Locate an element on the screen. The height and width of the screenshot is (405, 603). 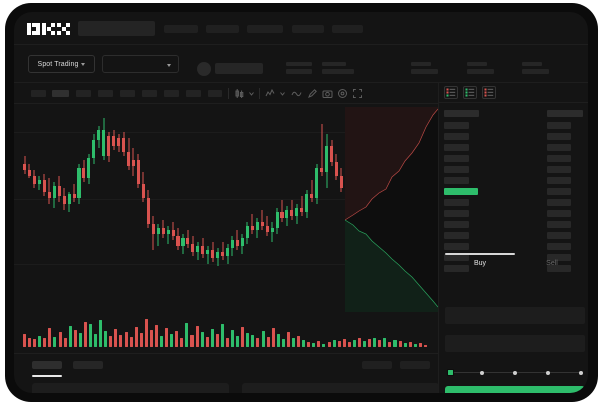
order-amount-slider is located at coordinates (516, 373).